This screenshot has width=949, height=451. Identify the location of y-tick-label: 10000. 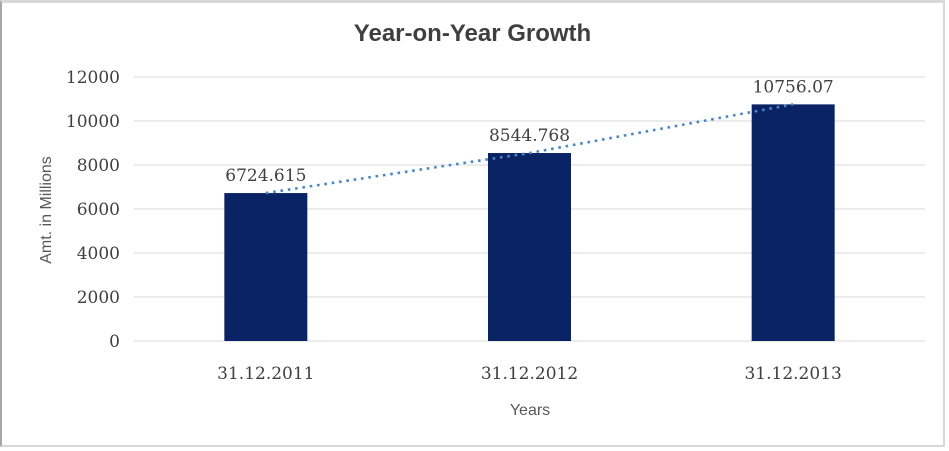
(93, 122).